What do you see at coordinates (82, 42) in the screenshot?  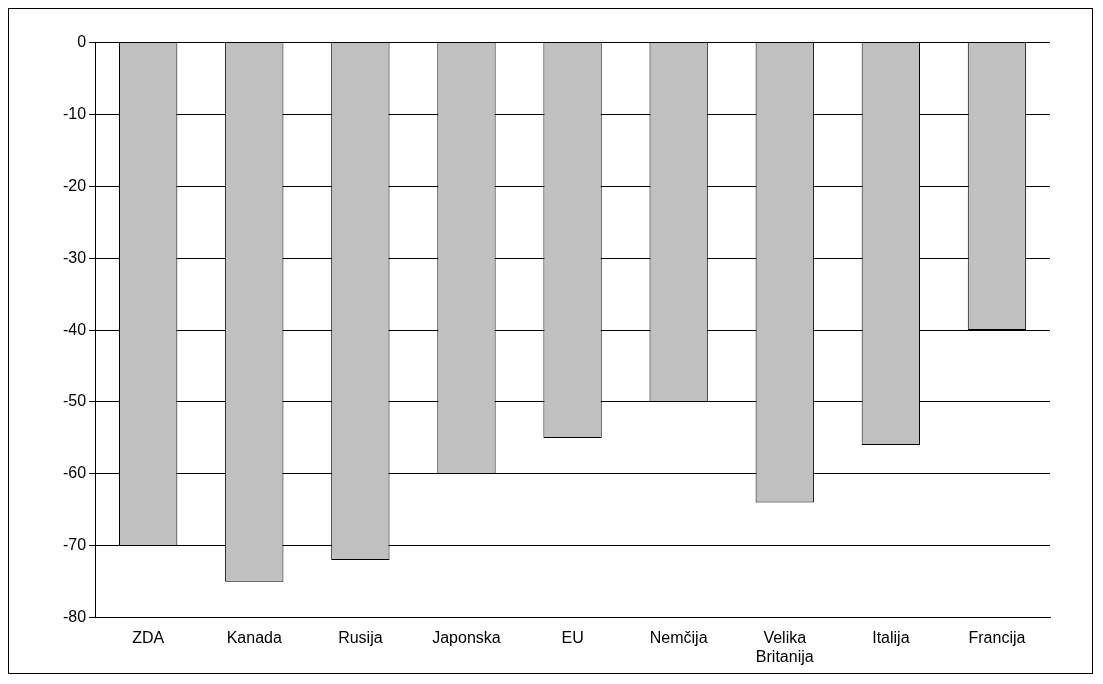 I see `y-tick-label: 0` at bounding box center [82, 42].